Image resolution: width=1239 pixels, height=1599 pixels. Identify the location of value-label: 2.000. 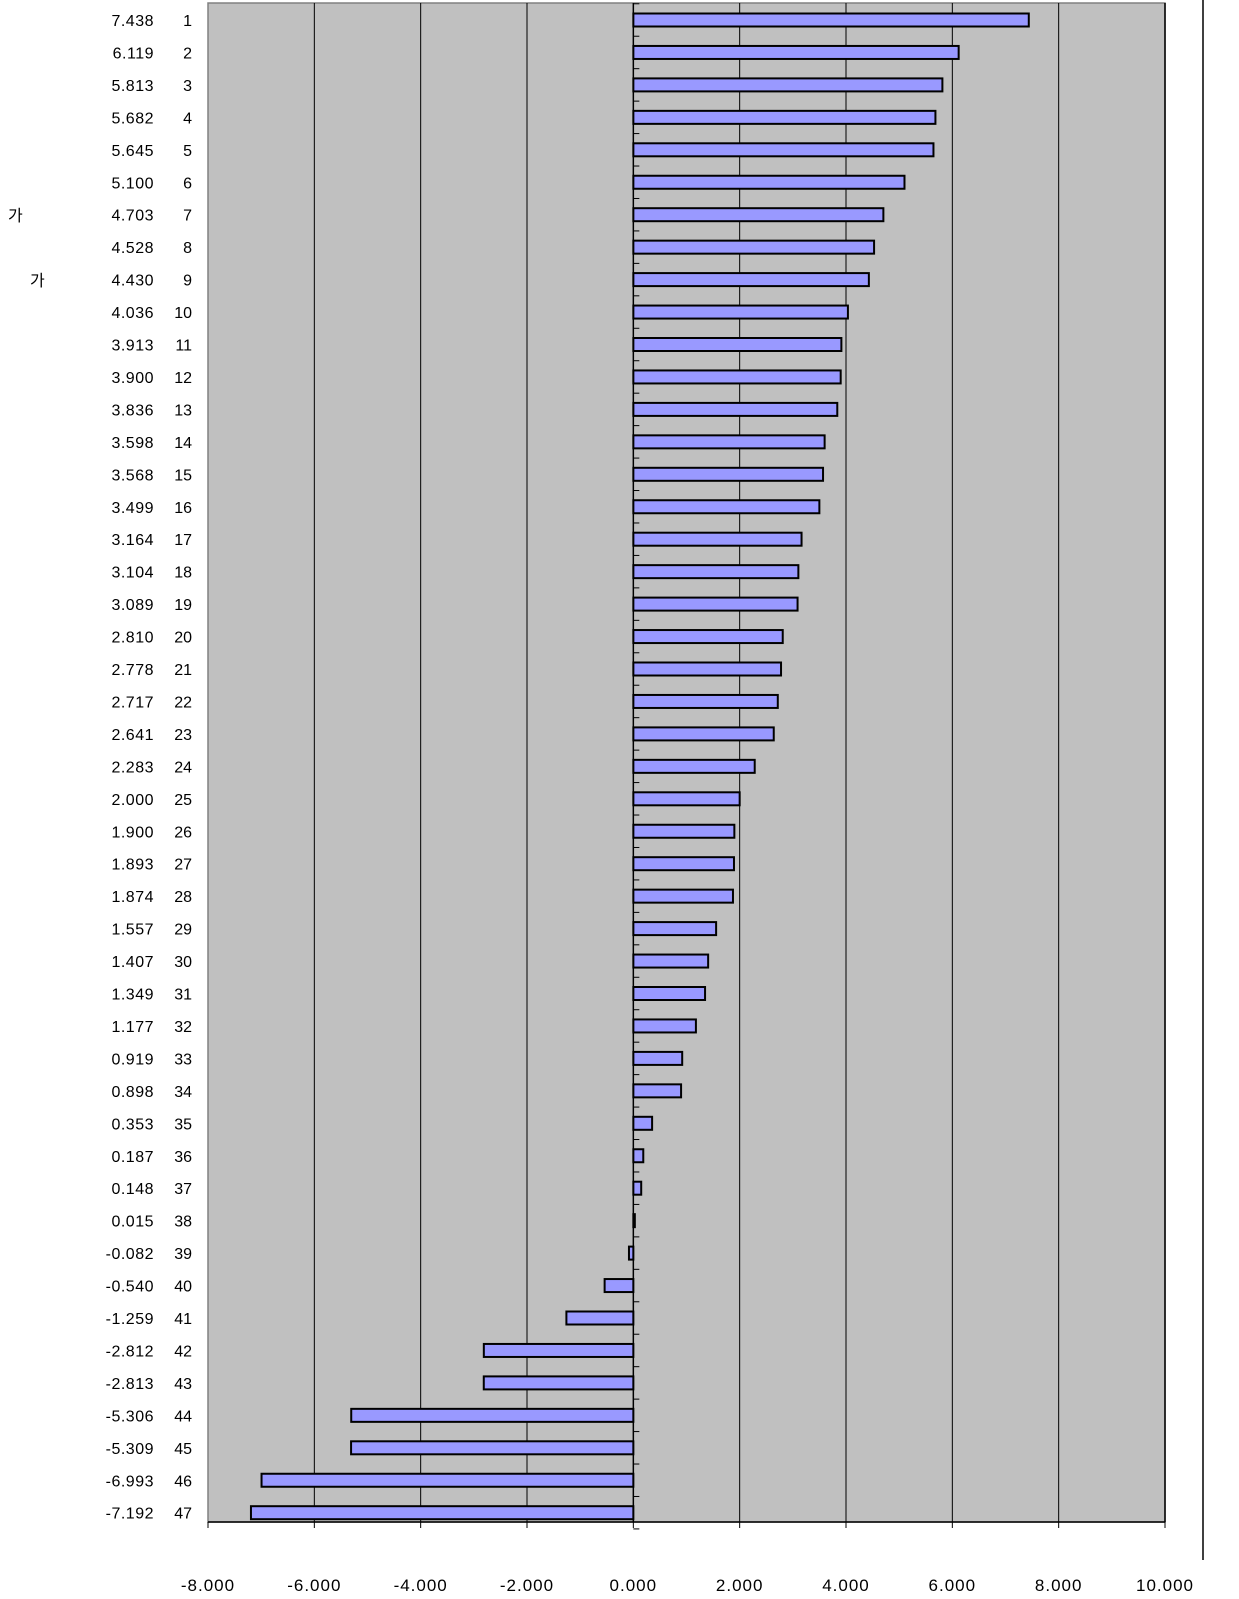
(132, 800).